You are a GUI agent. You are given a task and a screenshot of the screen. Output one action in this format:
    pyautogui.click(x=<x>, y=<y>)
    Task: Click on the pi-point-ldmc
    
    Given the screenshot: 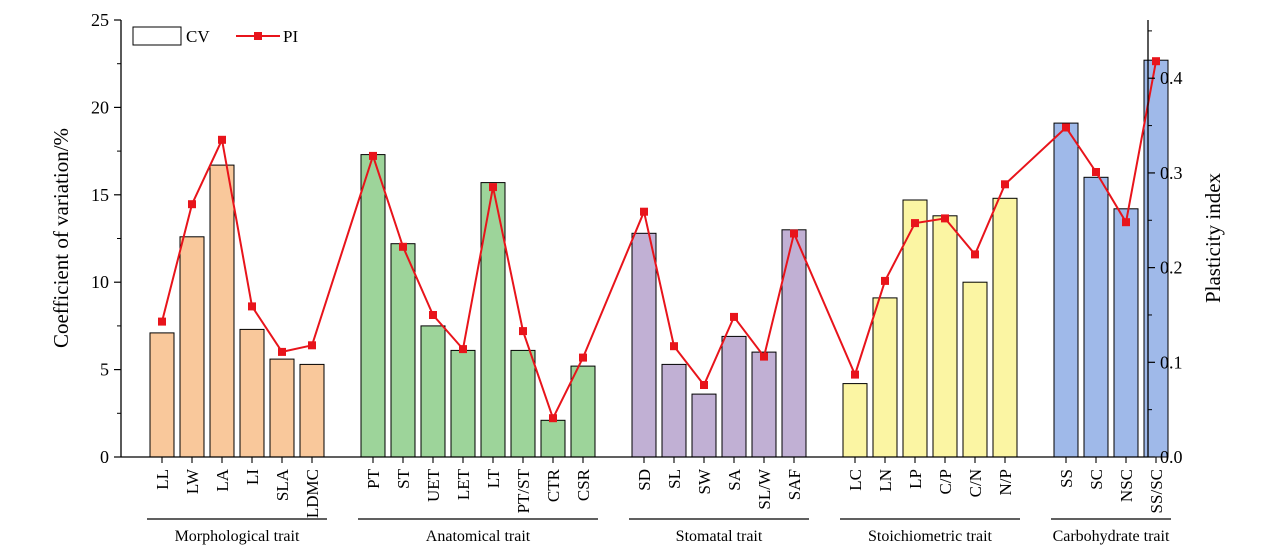 What is the action you would take?
    pyautogui.click(x=312, y=345)
    